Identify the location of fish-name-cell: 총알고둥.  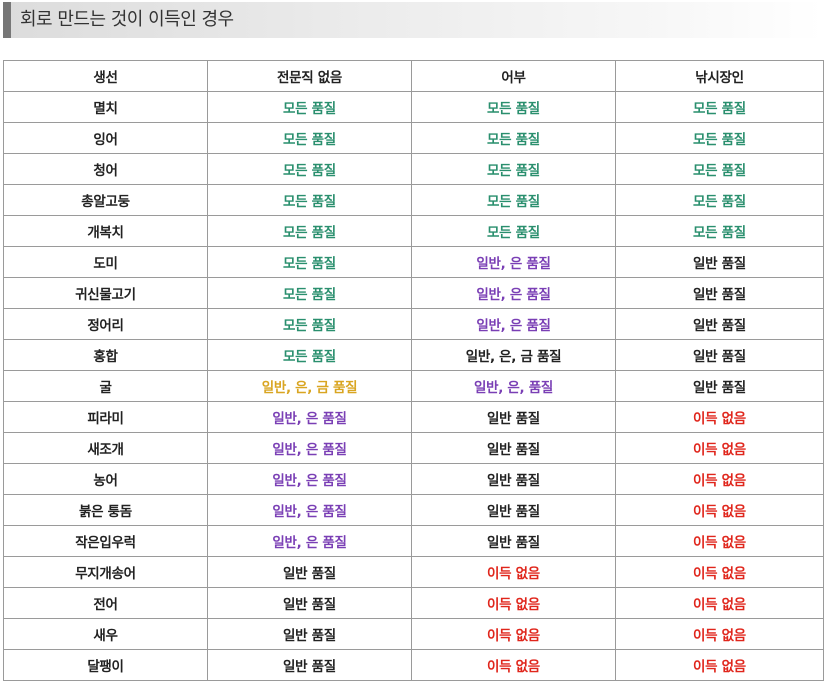
(105, 200).